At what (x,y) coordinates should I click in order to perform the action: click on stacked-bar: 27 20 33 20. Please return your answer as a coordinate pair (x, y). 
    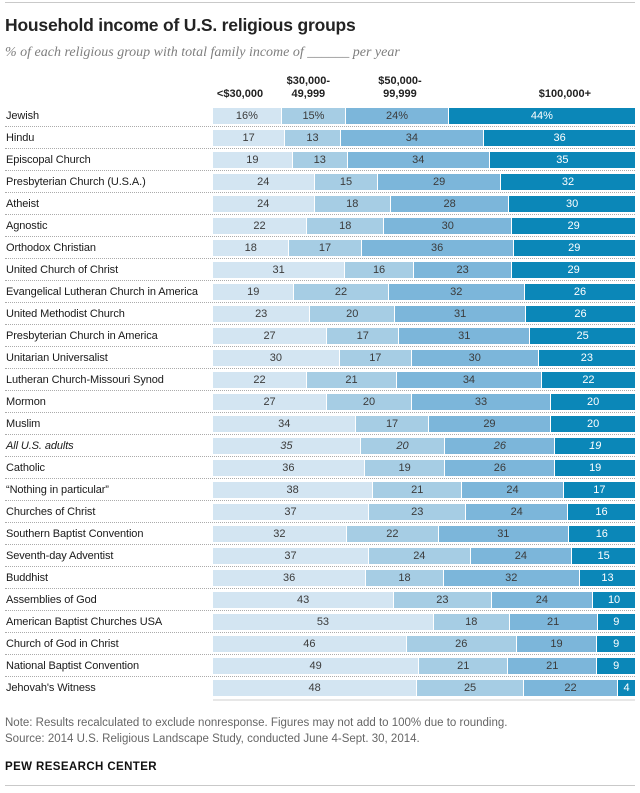
    Looking at the image, I should click on (424, 401).